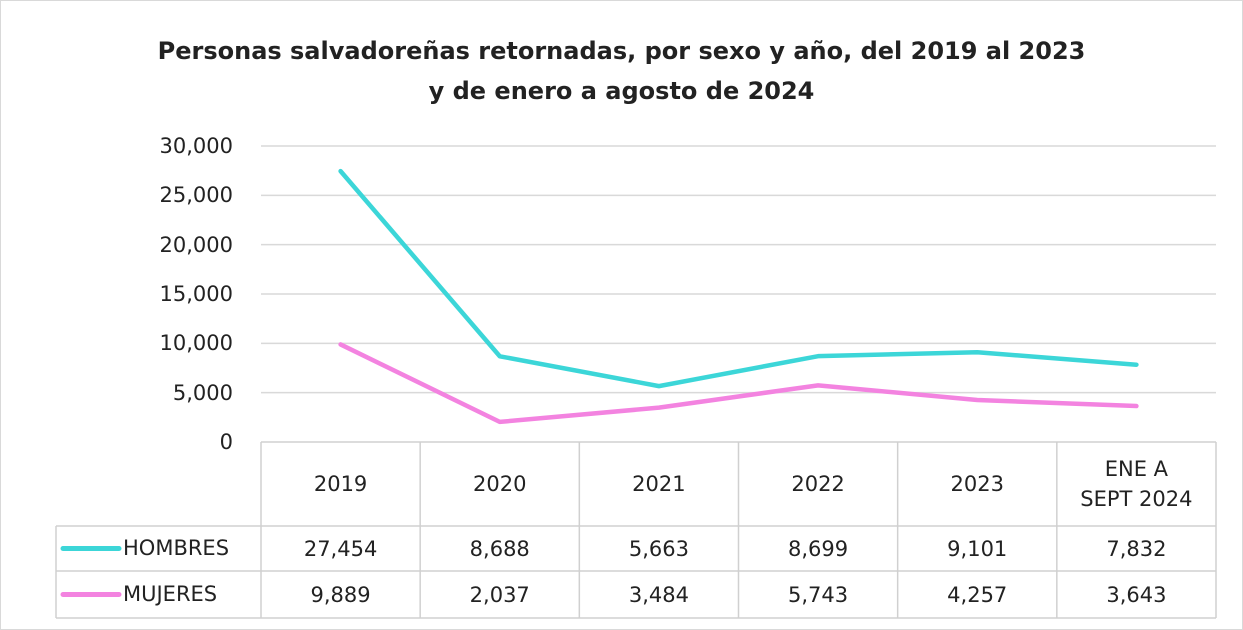 This screenshot has height=630, width=1243. Describe the element at coordinates (658, 594) in the screenshot. I see `data-label: 3,484` at that location.